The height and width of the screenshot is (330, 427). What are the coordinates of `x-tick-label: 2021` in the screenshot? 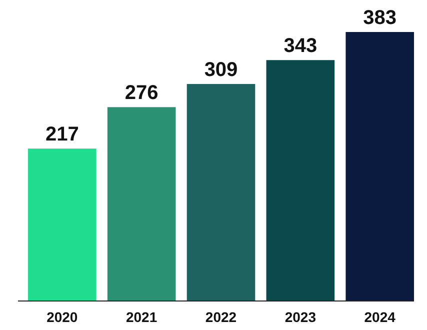 It's located at (142, 317).